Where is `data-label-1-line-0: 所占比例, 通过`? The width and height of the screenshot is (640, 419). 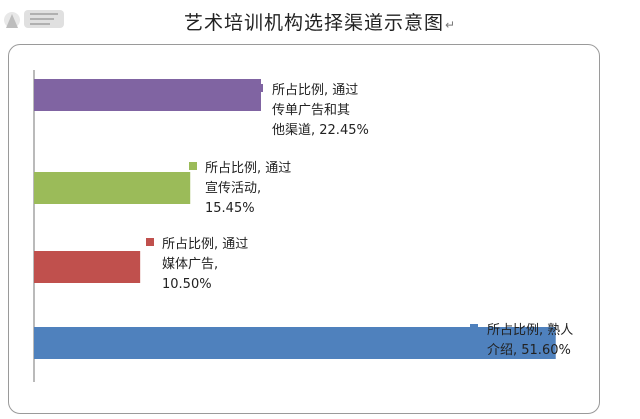
data-label-1-line-0: 所占比例, 通过 is located at coordinates (248, 168).